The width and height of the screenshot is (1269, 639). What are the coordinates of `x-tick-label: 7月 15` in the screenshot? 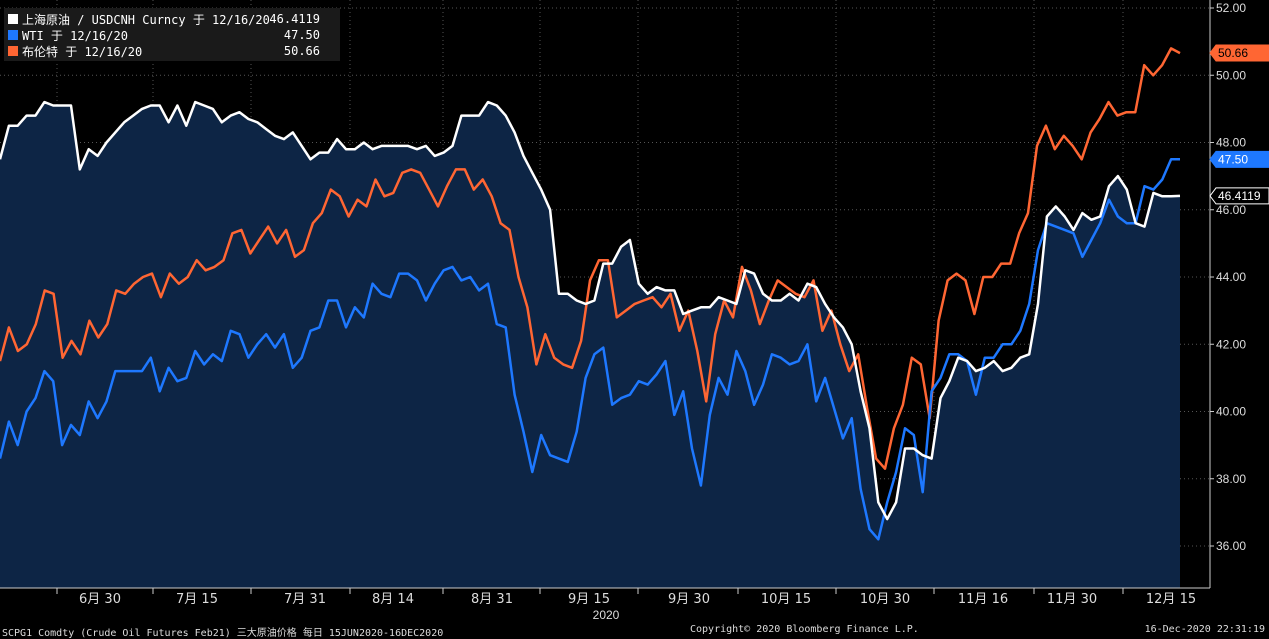 It's located at (197, 599).